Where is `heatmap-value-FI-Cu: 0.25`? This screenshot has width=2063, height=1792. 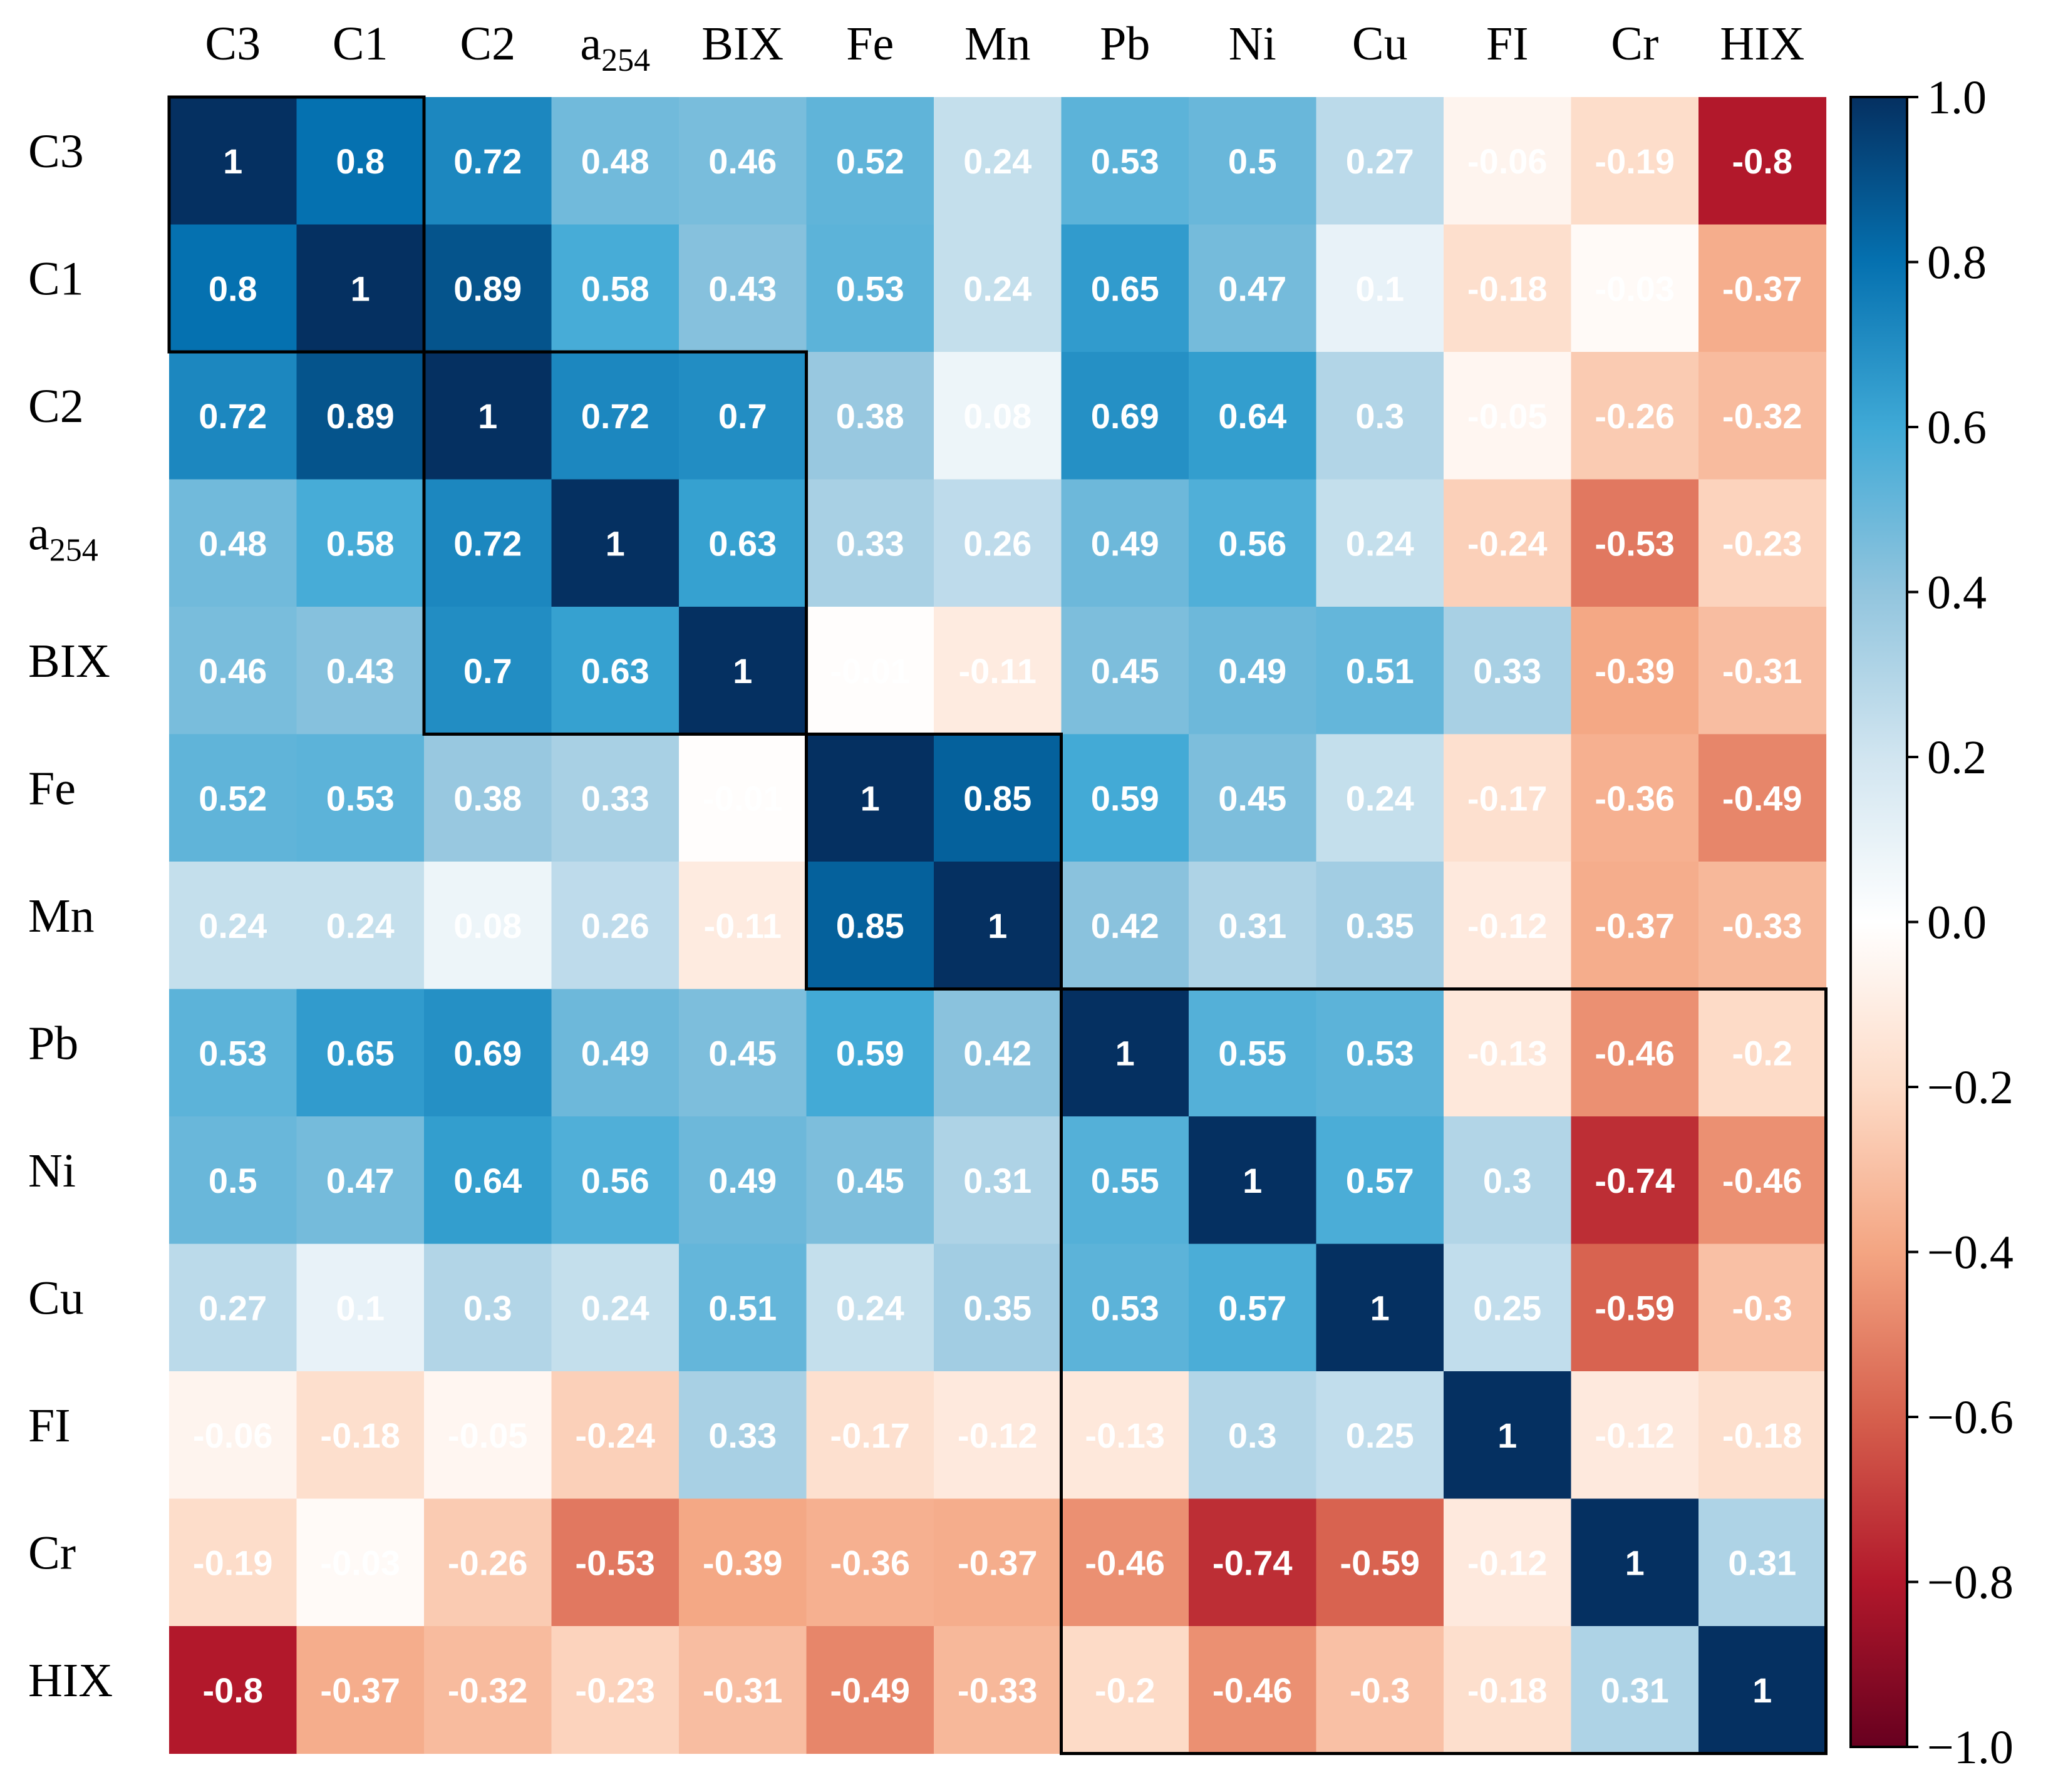 heatmap-value-FI-Cu: 0.25 is located at coordinates (1380, 1435).